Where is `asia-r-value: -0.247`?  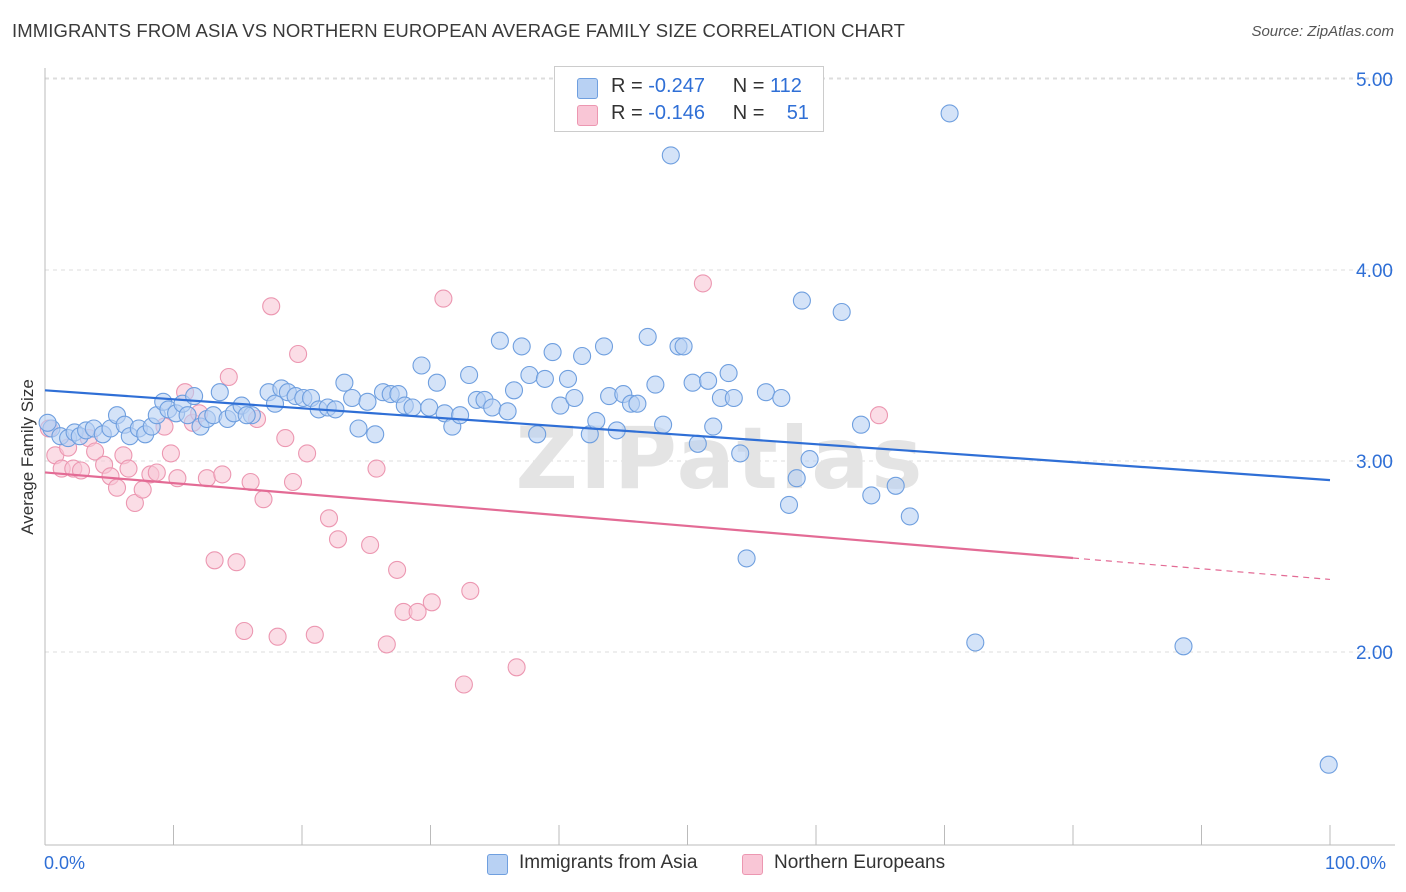 asia-r-value: -0.247 is located at coordinates (676, 86).